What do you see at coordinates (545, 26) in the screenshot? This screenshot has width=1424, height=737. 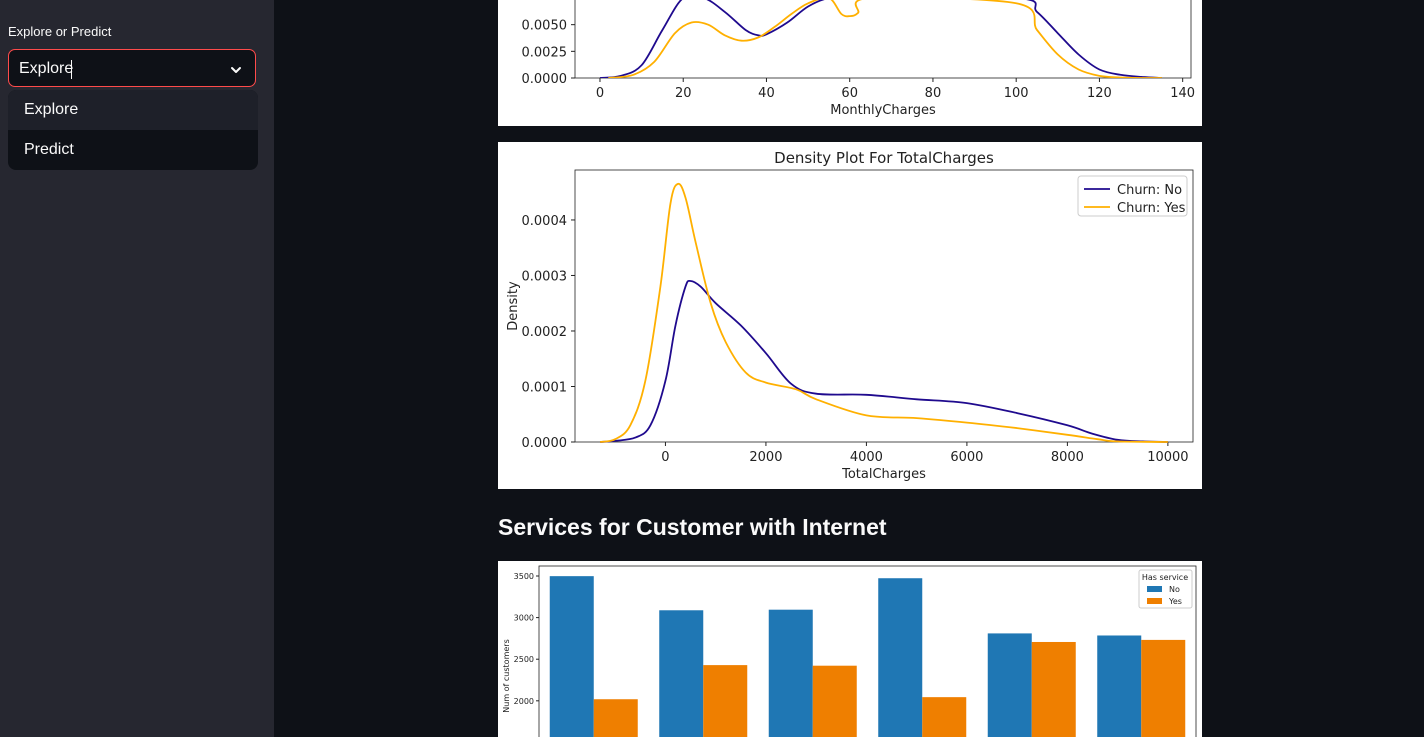 I see `y-tick-label: 0.0050` at bounding box center [545, 26].